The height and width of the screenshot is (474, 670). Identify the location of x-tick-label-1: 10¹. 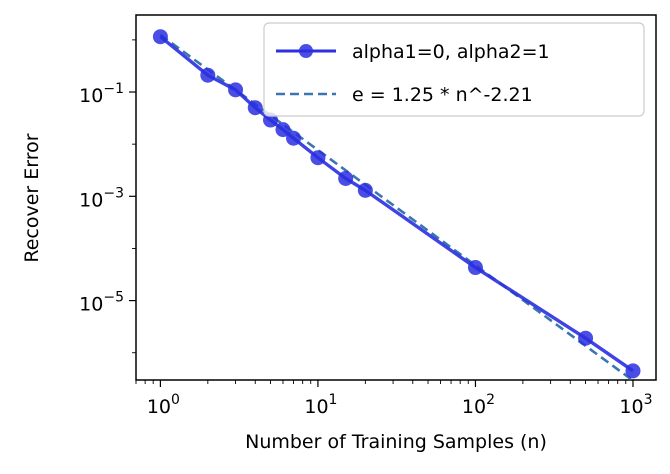
(320, 405).